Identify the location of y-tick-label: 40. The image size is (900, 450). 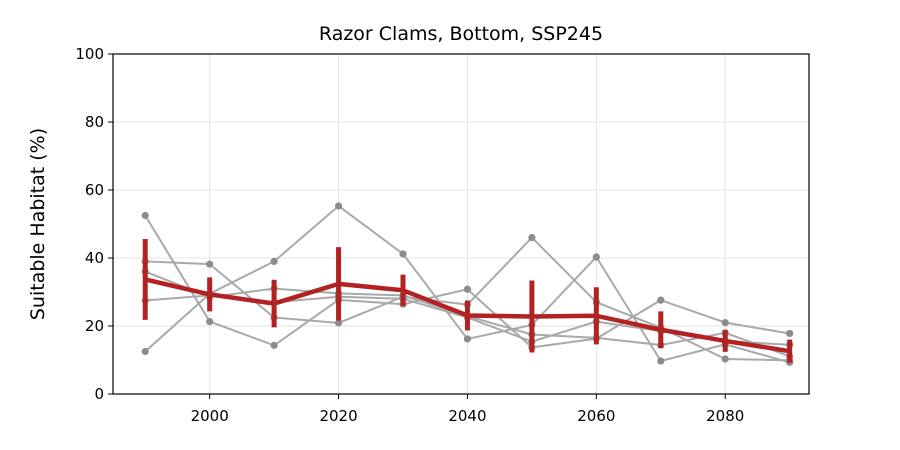
(94, 258).